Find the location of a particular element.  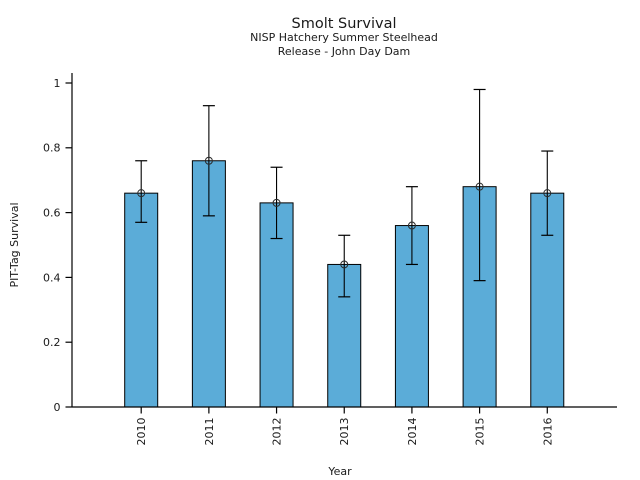

x-tick-label-2010: 2010 is located at coordinates (141, 432).